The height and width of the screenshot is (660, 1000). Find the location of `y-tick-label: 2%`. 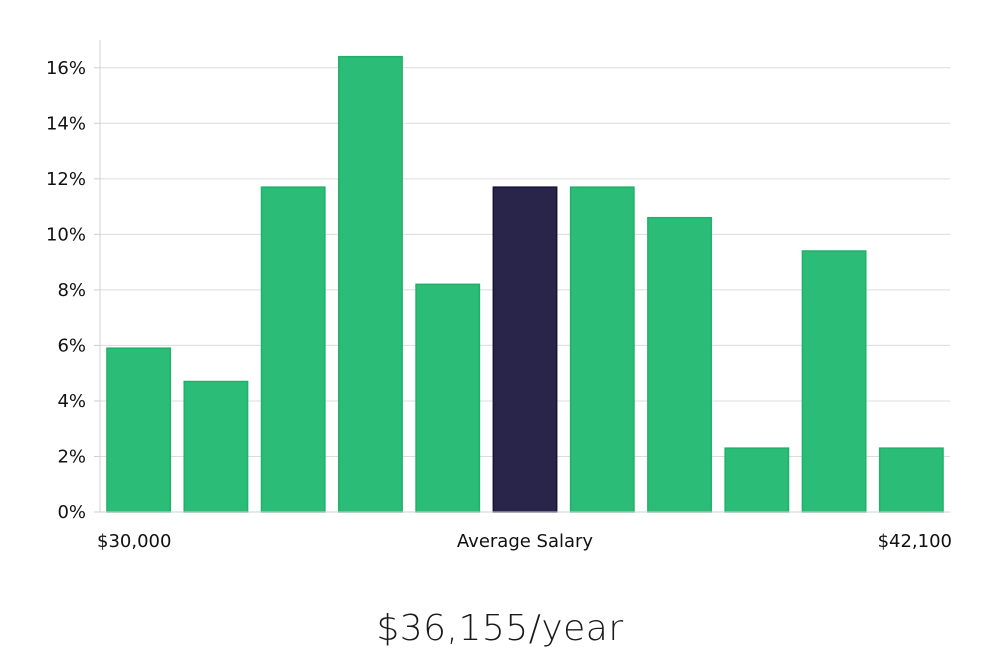

y-tick-label: 2% is located at coordinates (71, 456).